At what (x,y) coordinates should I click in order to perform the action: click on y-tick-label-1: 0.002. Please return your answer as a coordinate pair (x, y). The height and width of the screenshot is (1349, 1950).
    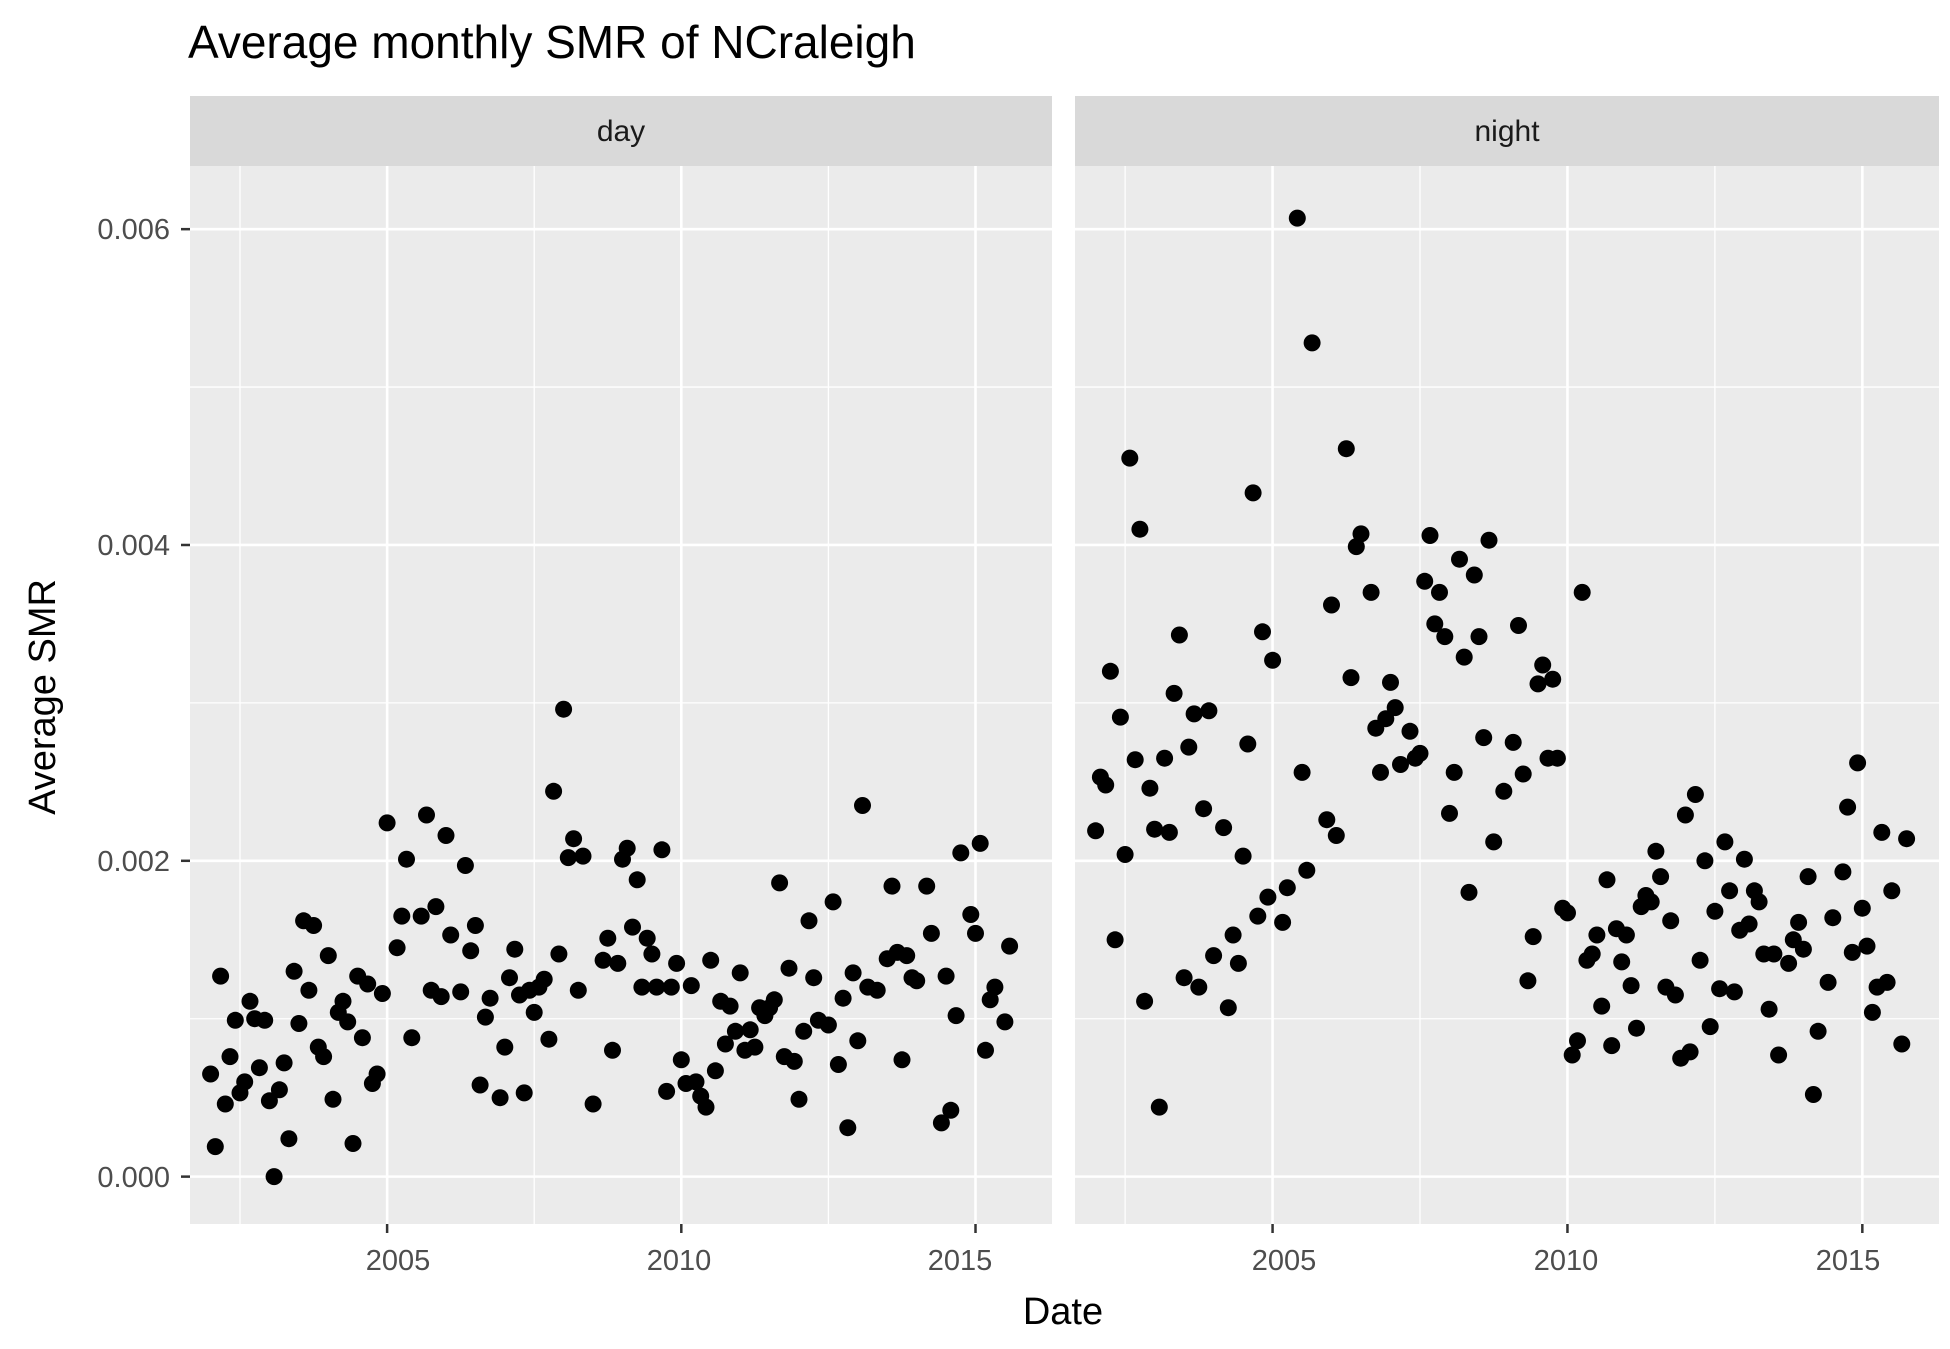
    Looking at the image, I should click on (133, 862).